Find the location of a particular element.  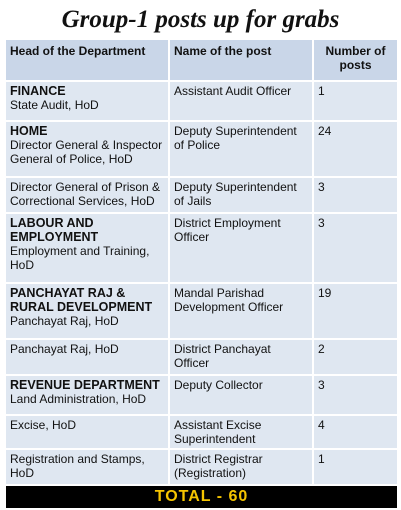

number-cell: 4 is located at coordinates (355, 432).